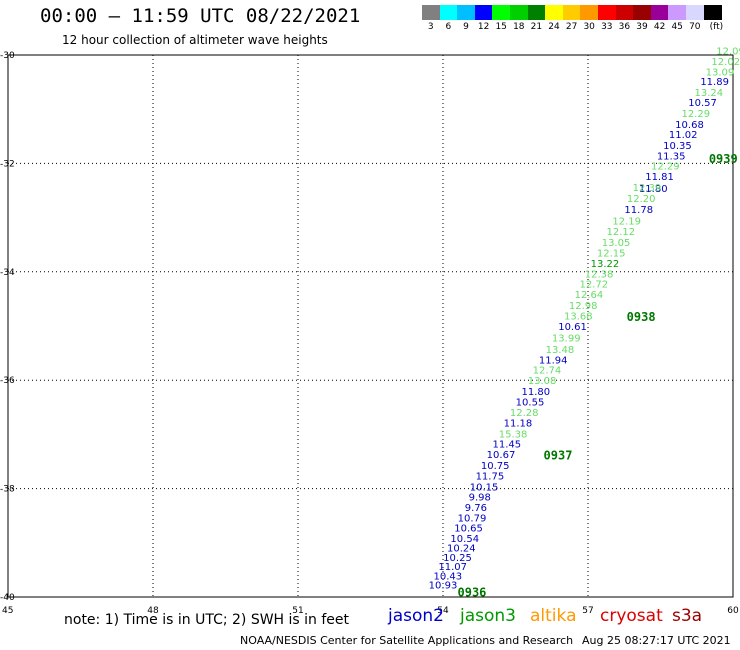 The height and width of the screenshot is (650, 740). What do you see at coordinates (593, 285) in the screenshot?
I see `wave-height-label: 12.72` at bounding box center [593, 285].